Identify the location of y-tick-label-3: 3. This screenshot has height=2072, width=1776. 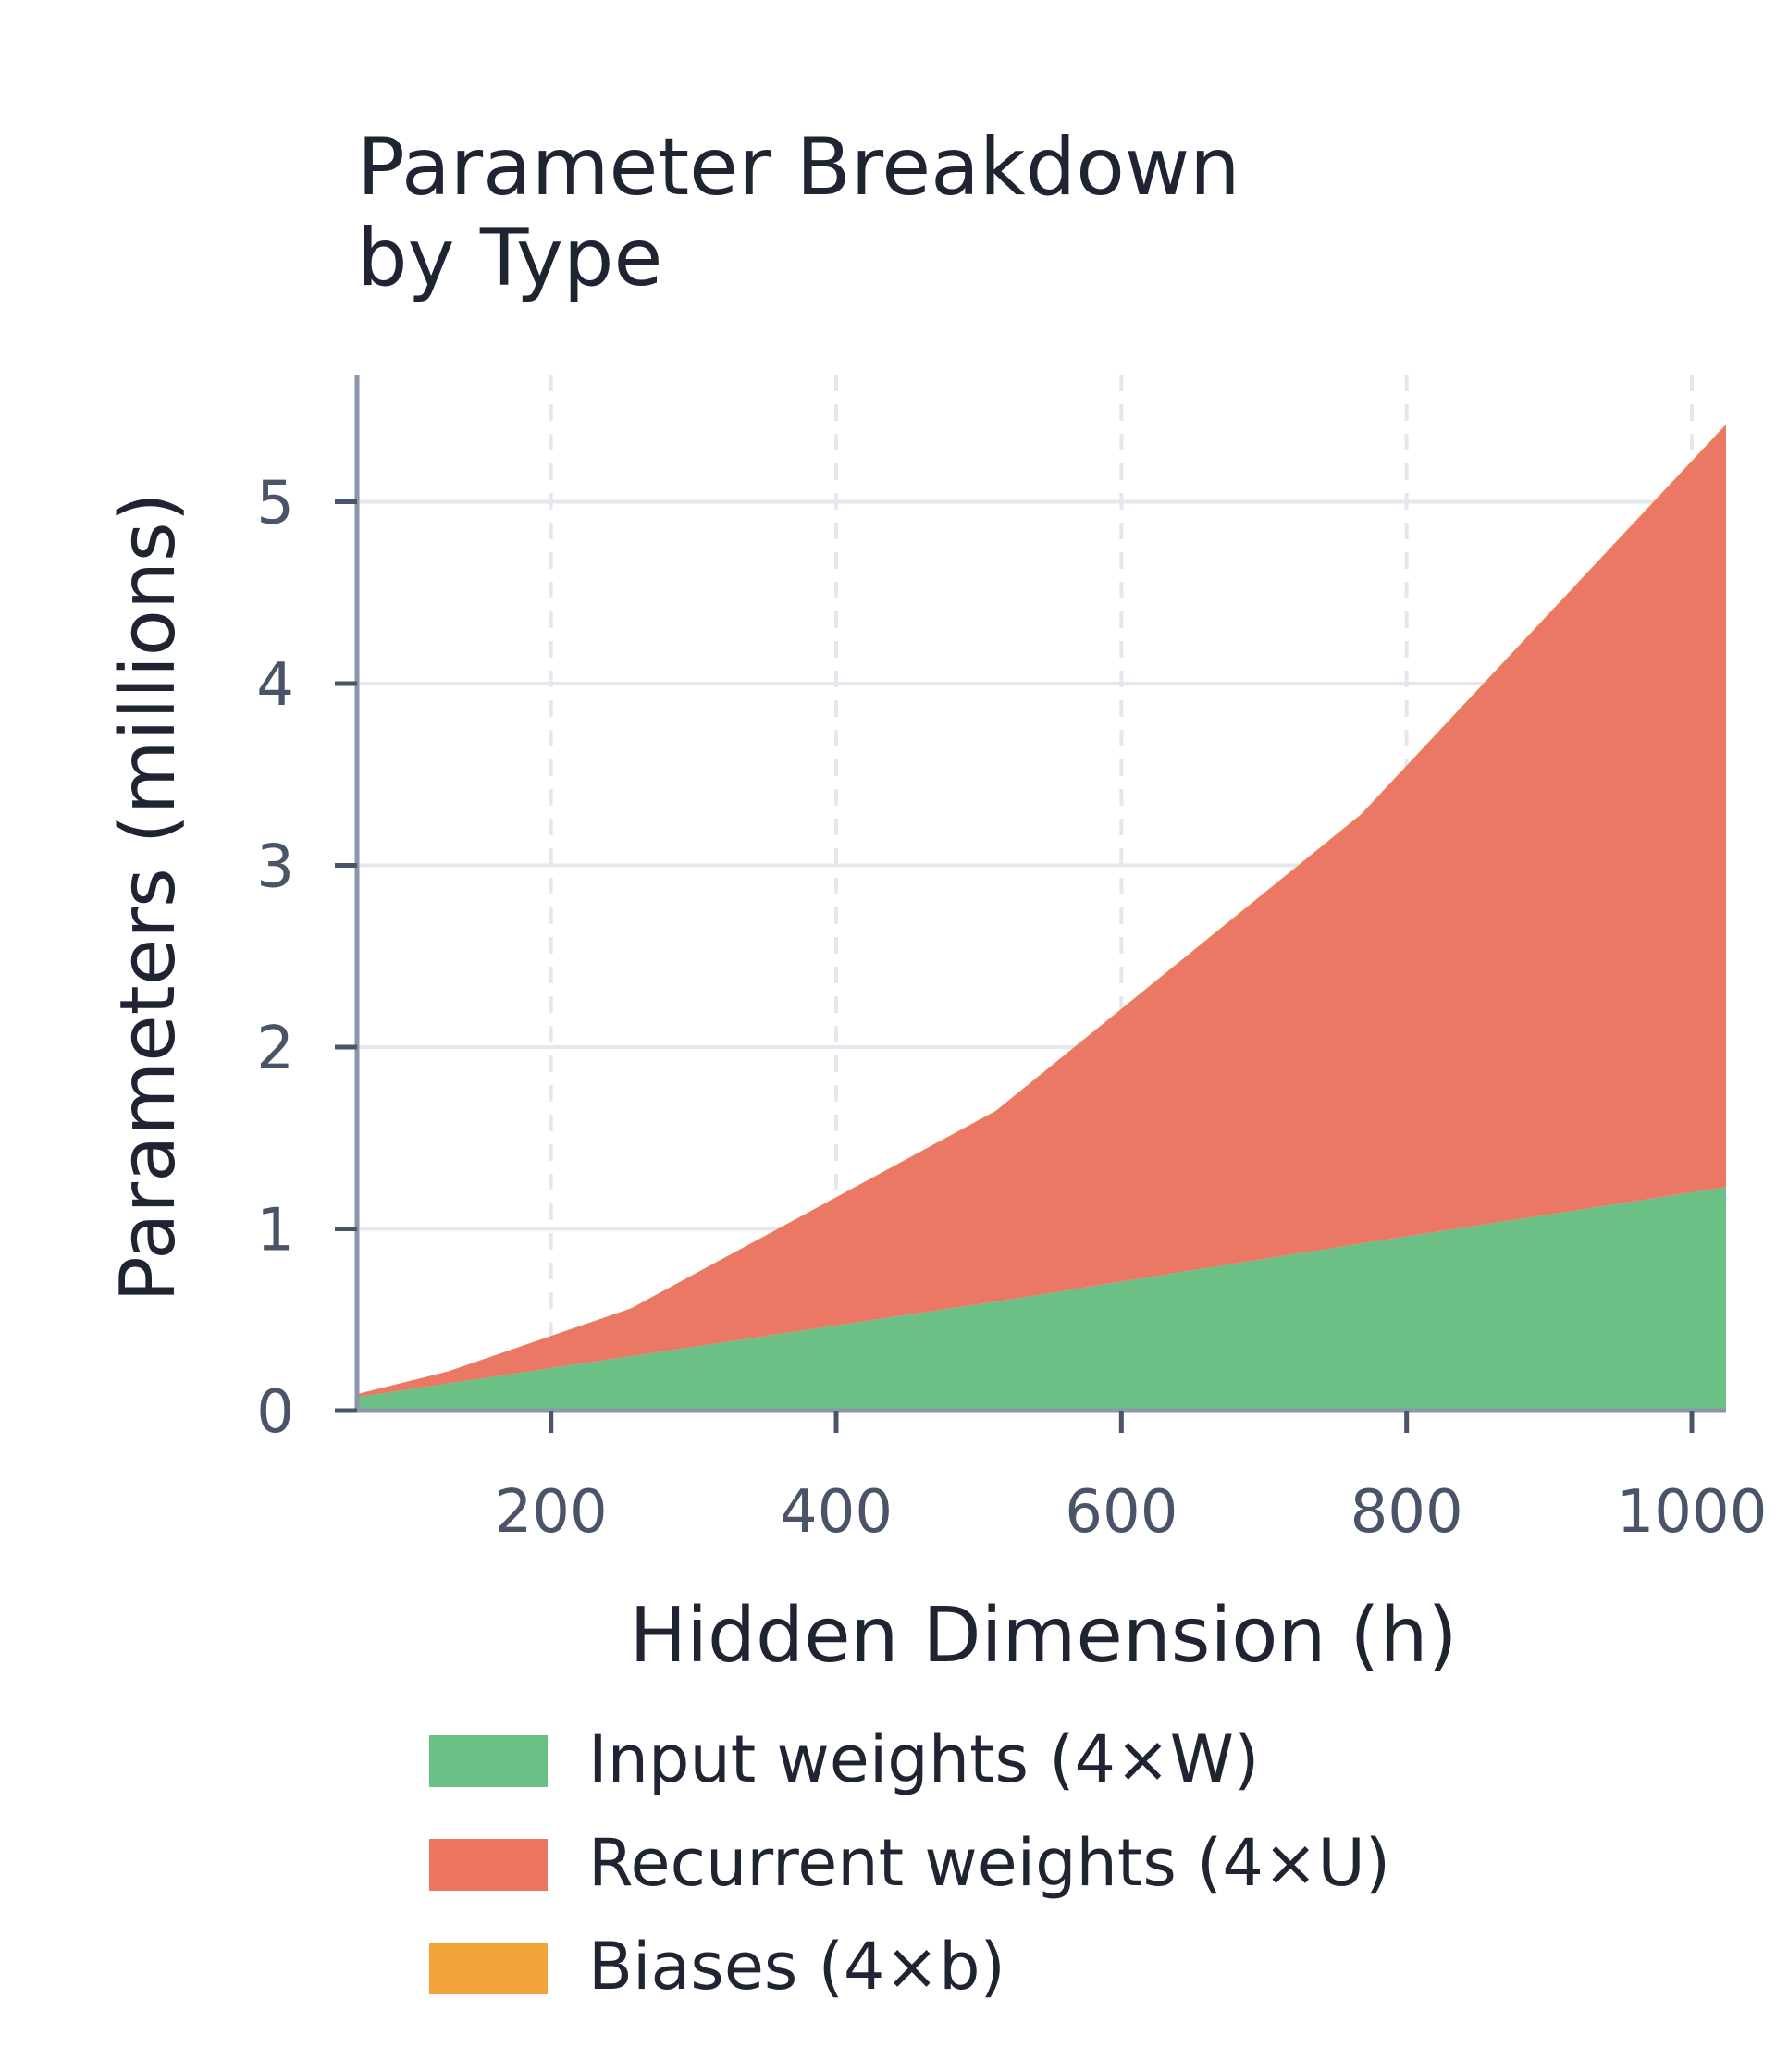
(275, 868).